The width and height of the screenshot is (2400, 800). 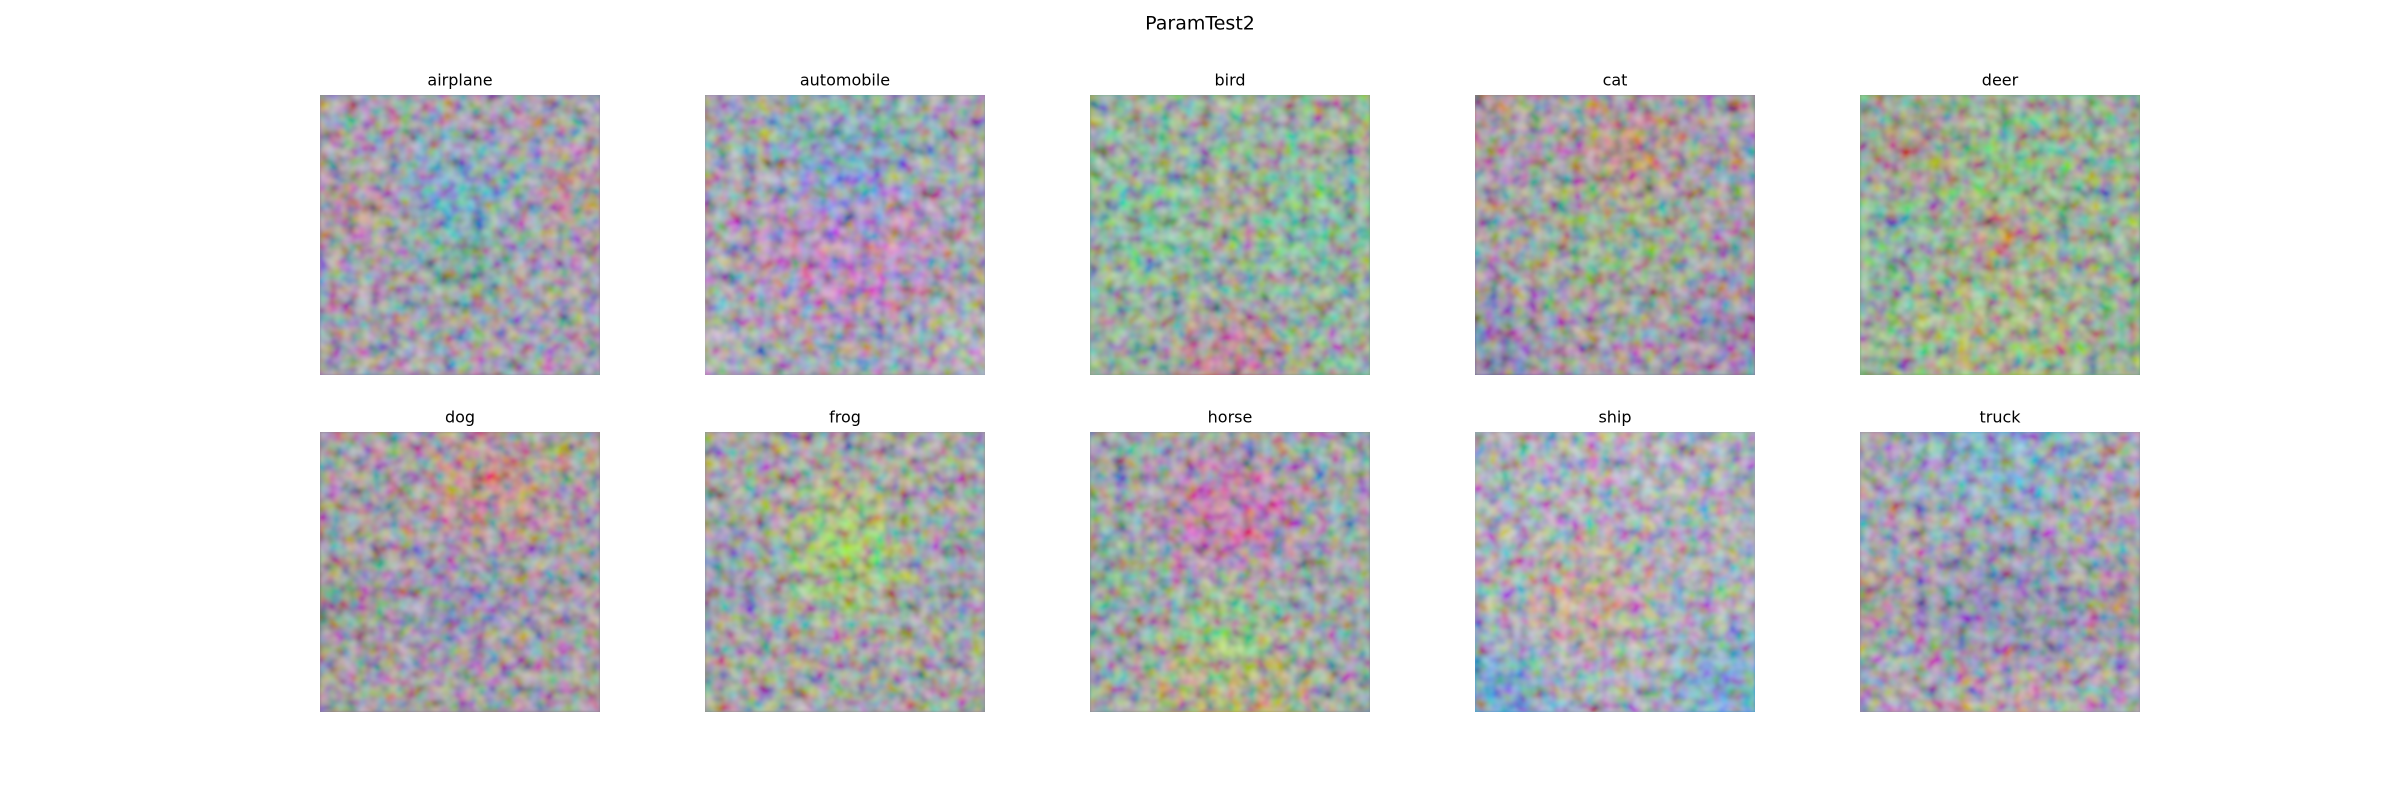 I want to click on panel: cat, so click(x=1615, y=223).